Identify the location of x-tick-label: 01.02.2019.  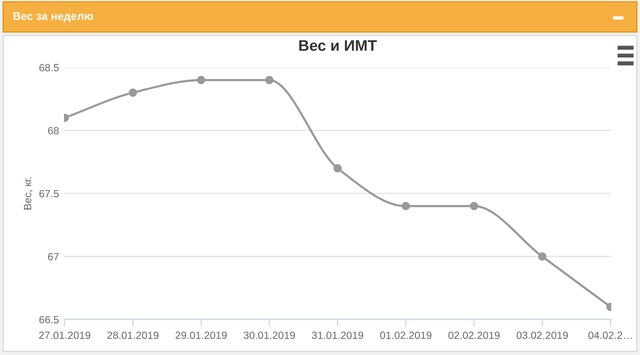
(406, 335).